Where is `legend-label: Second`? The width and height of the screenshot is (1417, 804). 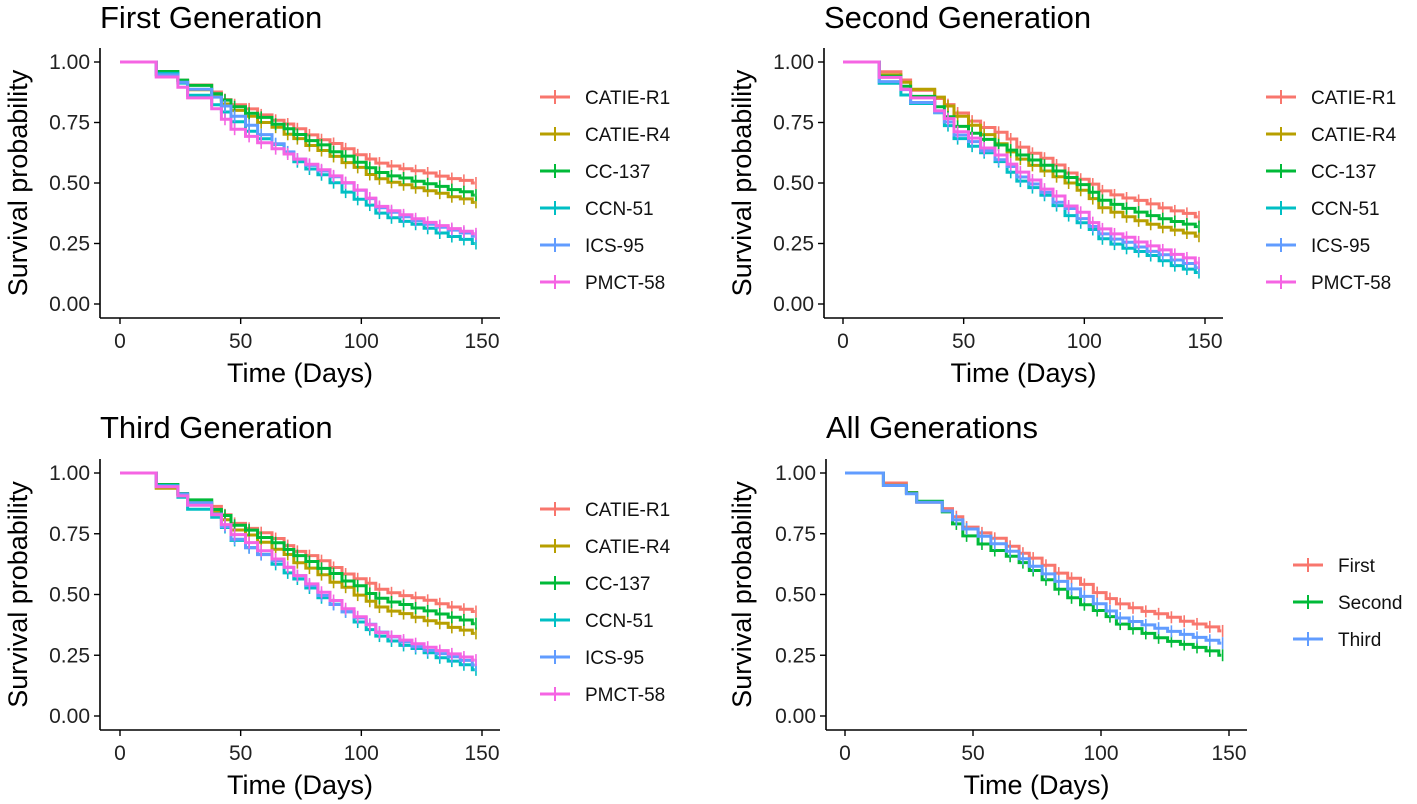
legend-label: Second is located at coordinates (1370, 603).